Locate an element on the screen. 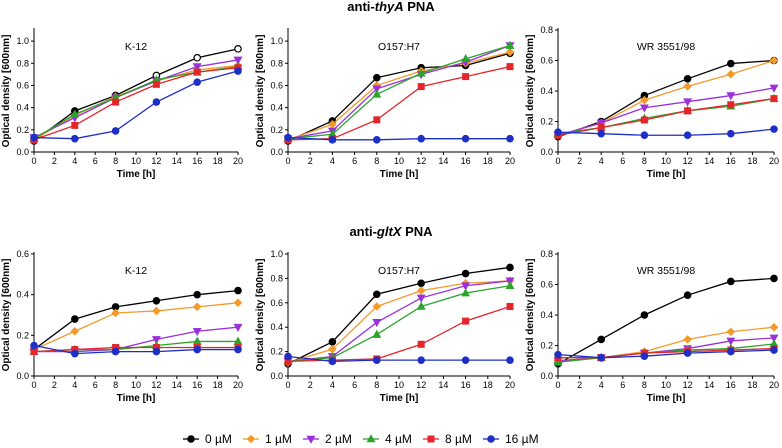 The width and height of the screenshot is (782, 448). series-8-uM is located at coordinates (399, 103).